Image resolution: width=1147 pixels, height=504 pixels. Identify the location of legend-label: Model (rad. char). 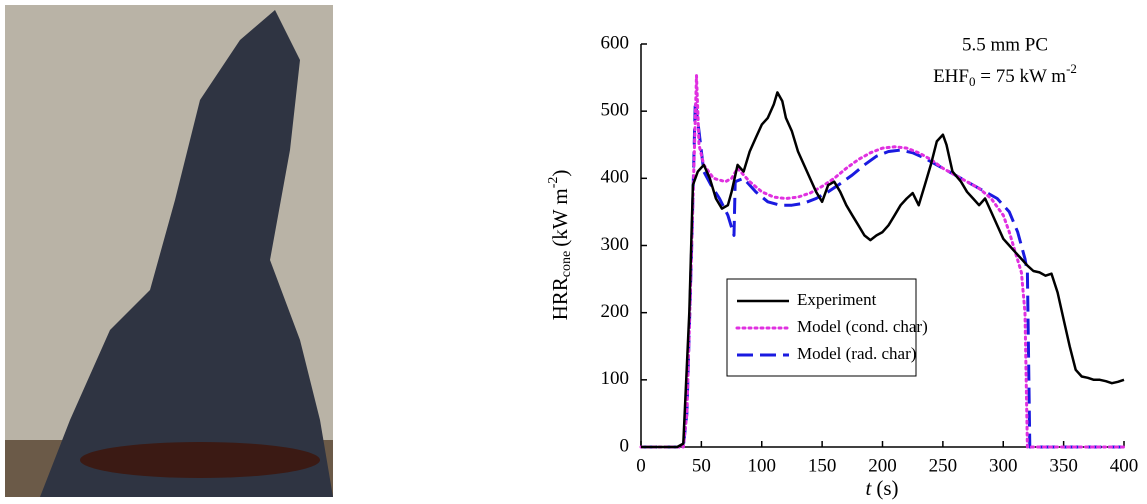
(856, 353).